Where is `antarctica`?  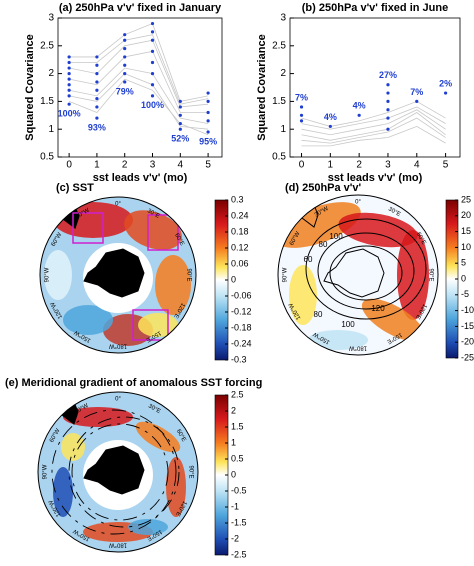
antarctica is located at coordinates (354, 273).